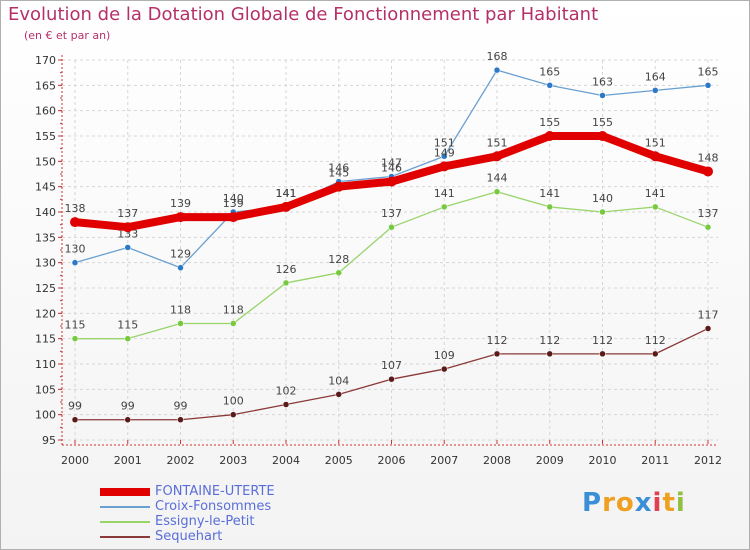  What do you see at coordinates (708, 460) in the screenshot?
I see `x-tick-label: 2012` at bounding box center [708, 460].